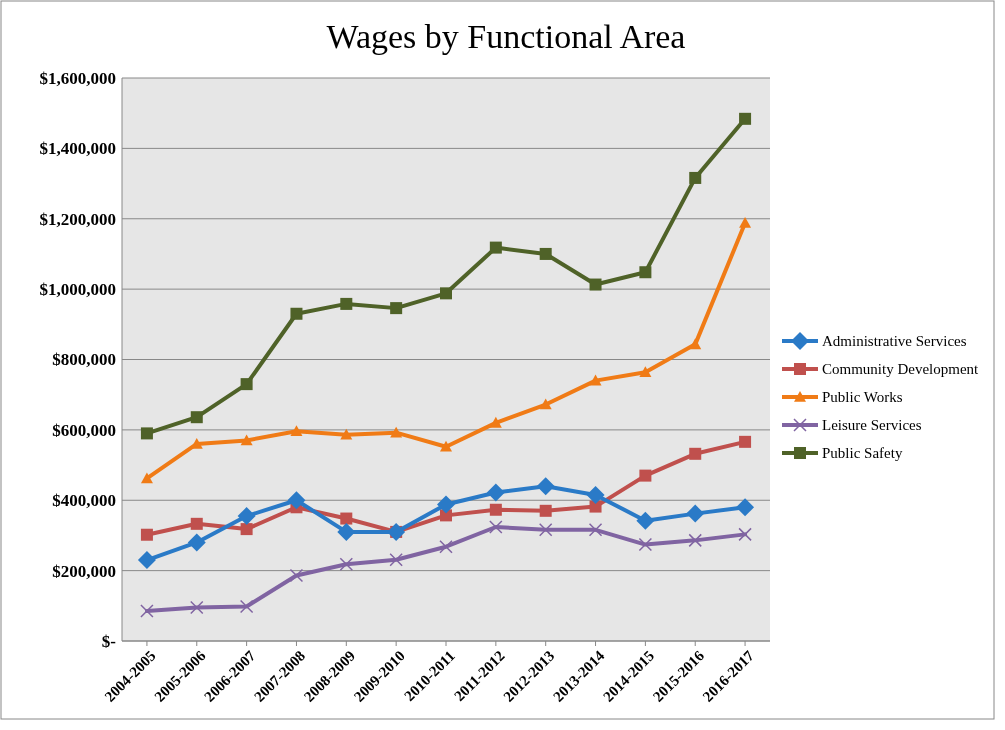 The image size is (1005, 730). What do you see at coordinates (506, 36) in the screenshot?
I see `chart-title: Wages by Functional Area` at bounding box center [506, 36].